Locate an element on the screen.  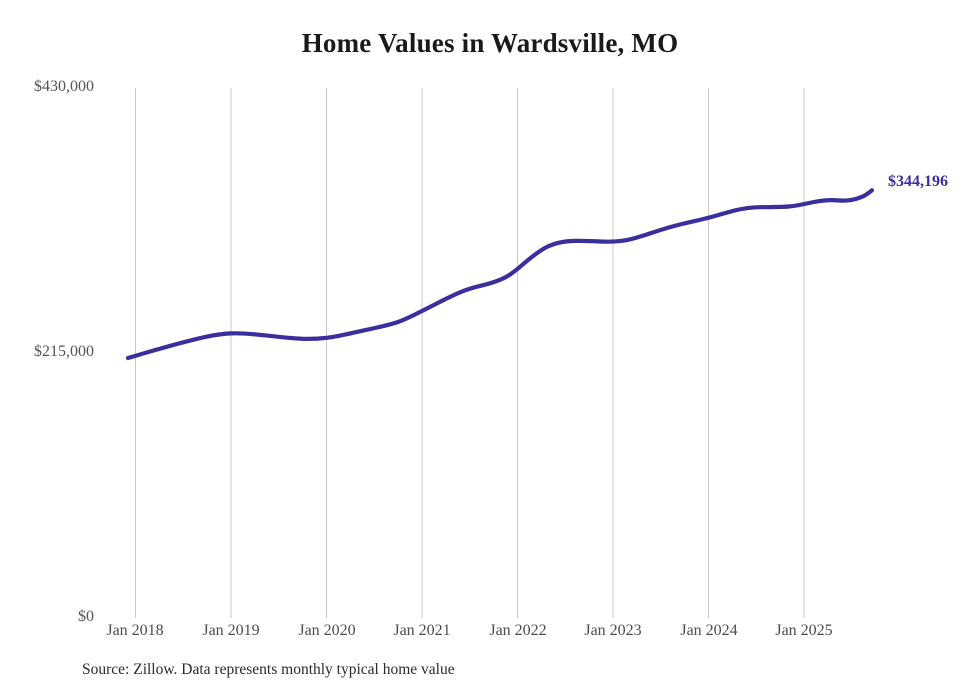
series-endpoint-value-label: $344,196 is located at coordinates (918, 181).